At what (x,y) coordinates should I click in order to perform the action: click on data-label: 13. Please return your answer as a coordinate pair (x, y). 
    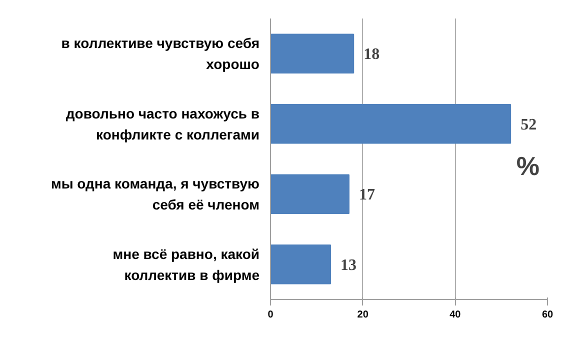
    Looking at the image, I should click on (348, 265).